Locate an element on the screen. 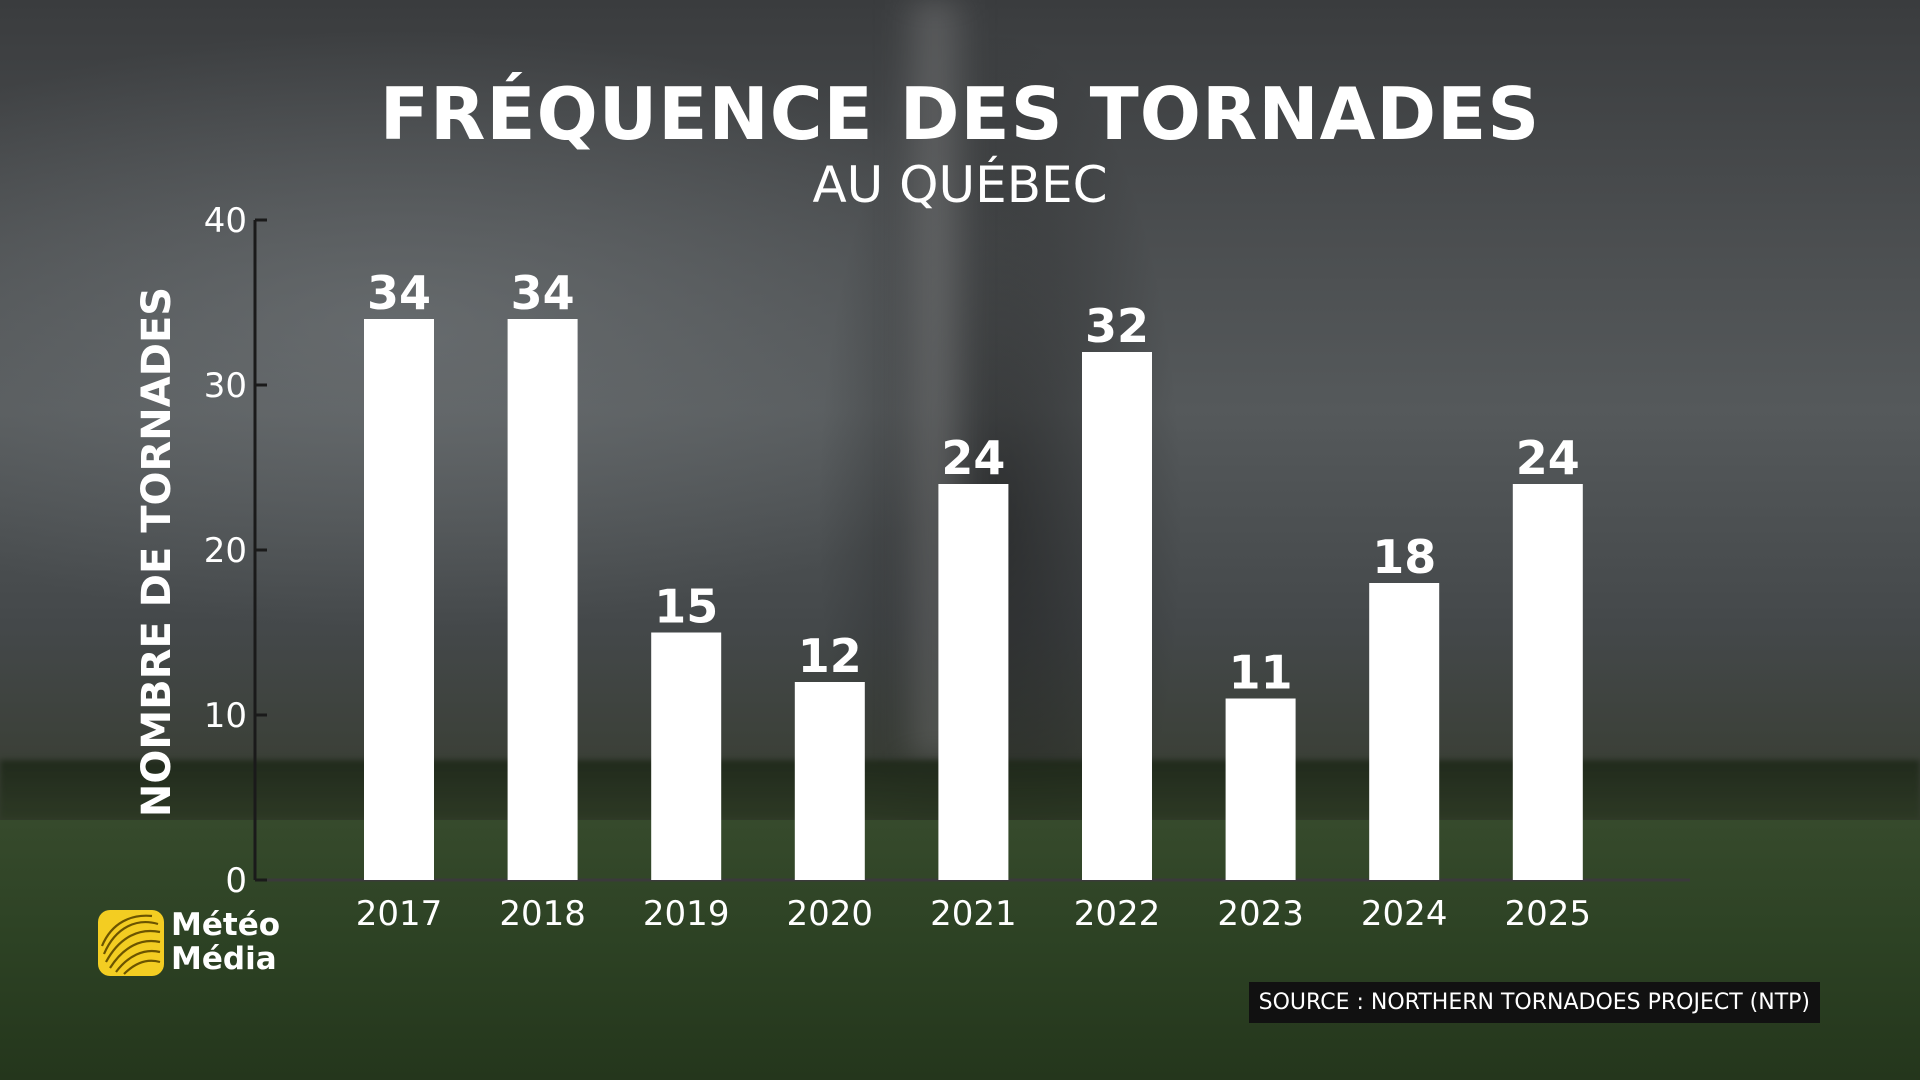 The height and width of the screenshot is (1080, 1920). bar-2023 is located at coordinates (1260, 789).